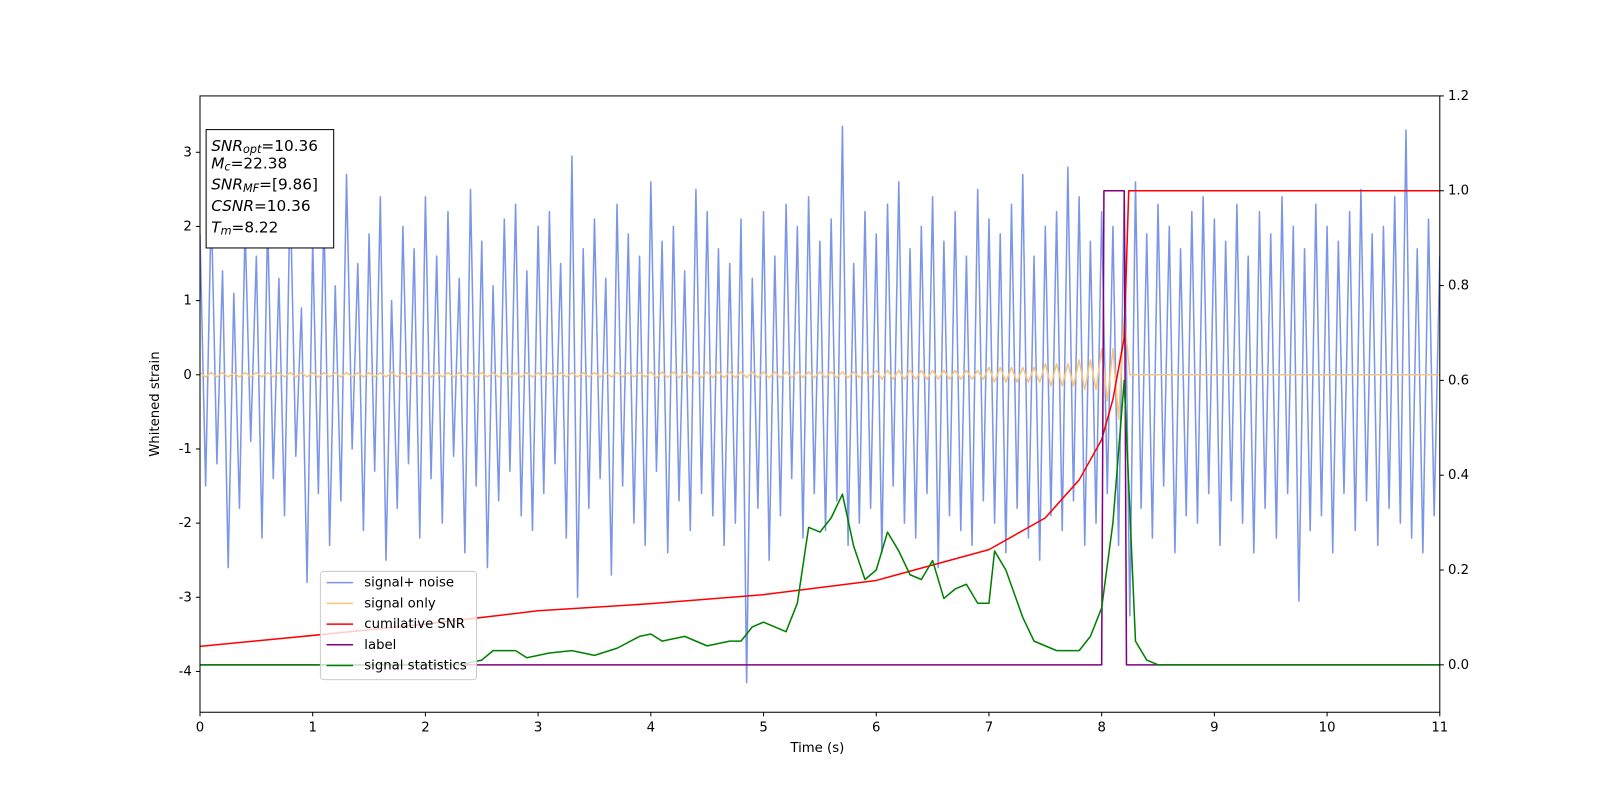 The image size is (1600, 804). What do you see at coordinates (185, 671) in the screenshot?
I see `y-tick-label: -4` at bounding box center [185, 671].